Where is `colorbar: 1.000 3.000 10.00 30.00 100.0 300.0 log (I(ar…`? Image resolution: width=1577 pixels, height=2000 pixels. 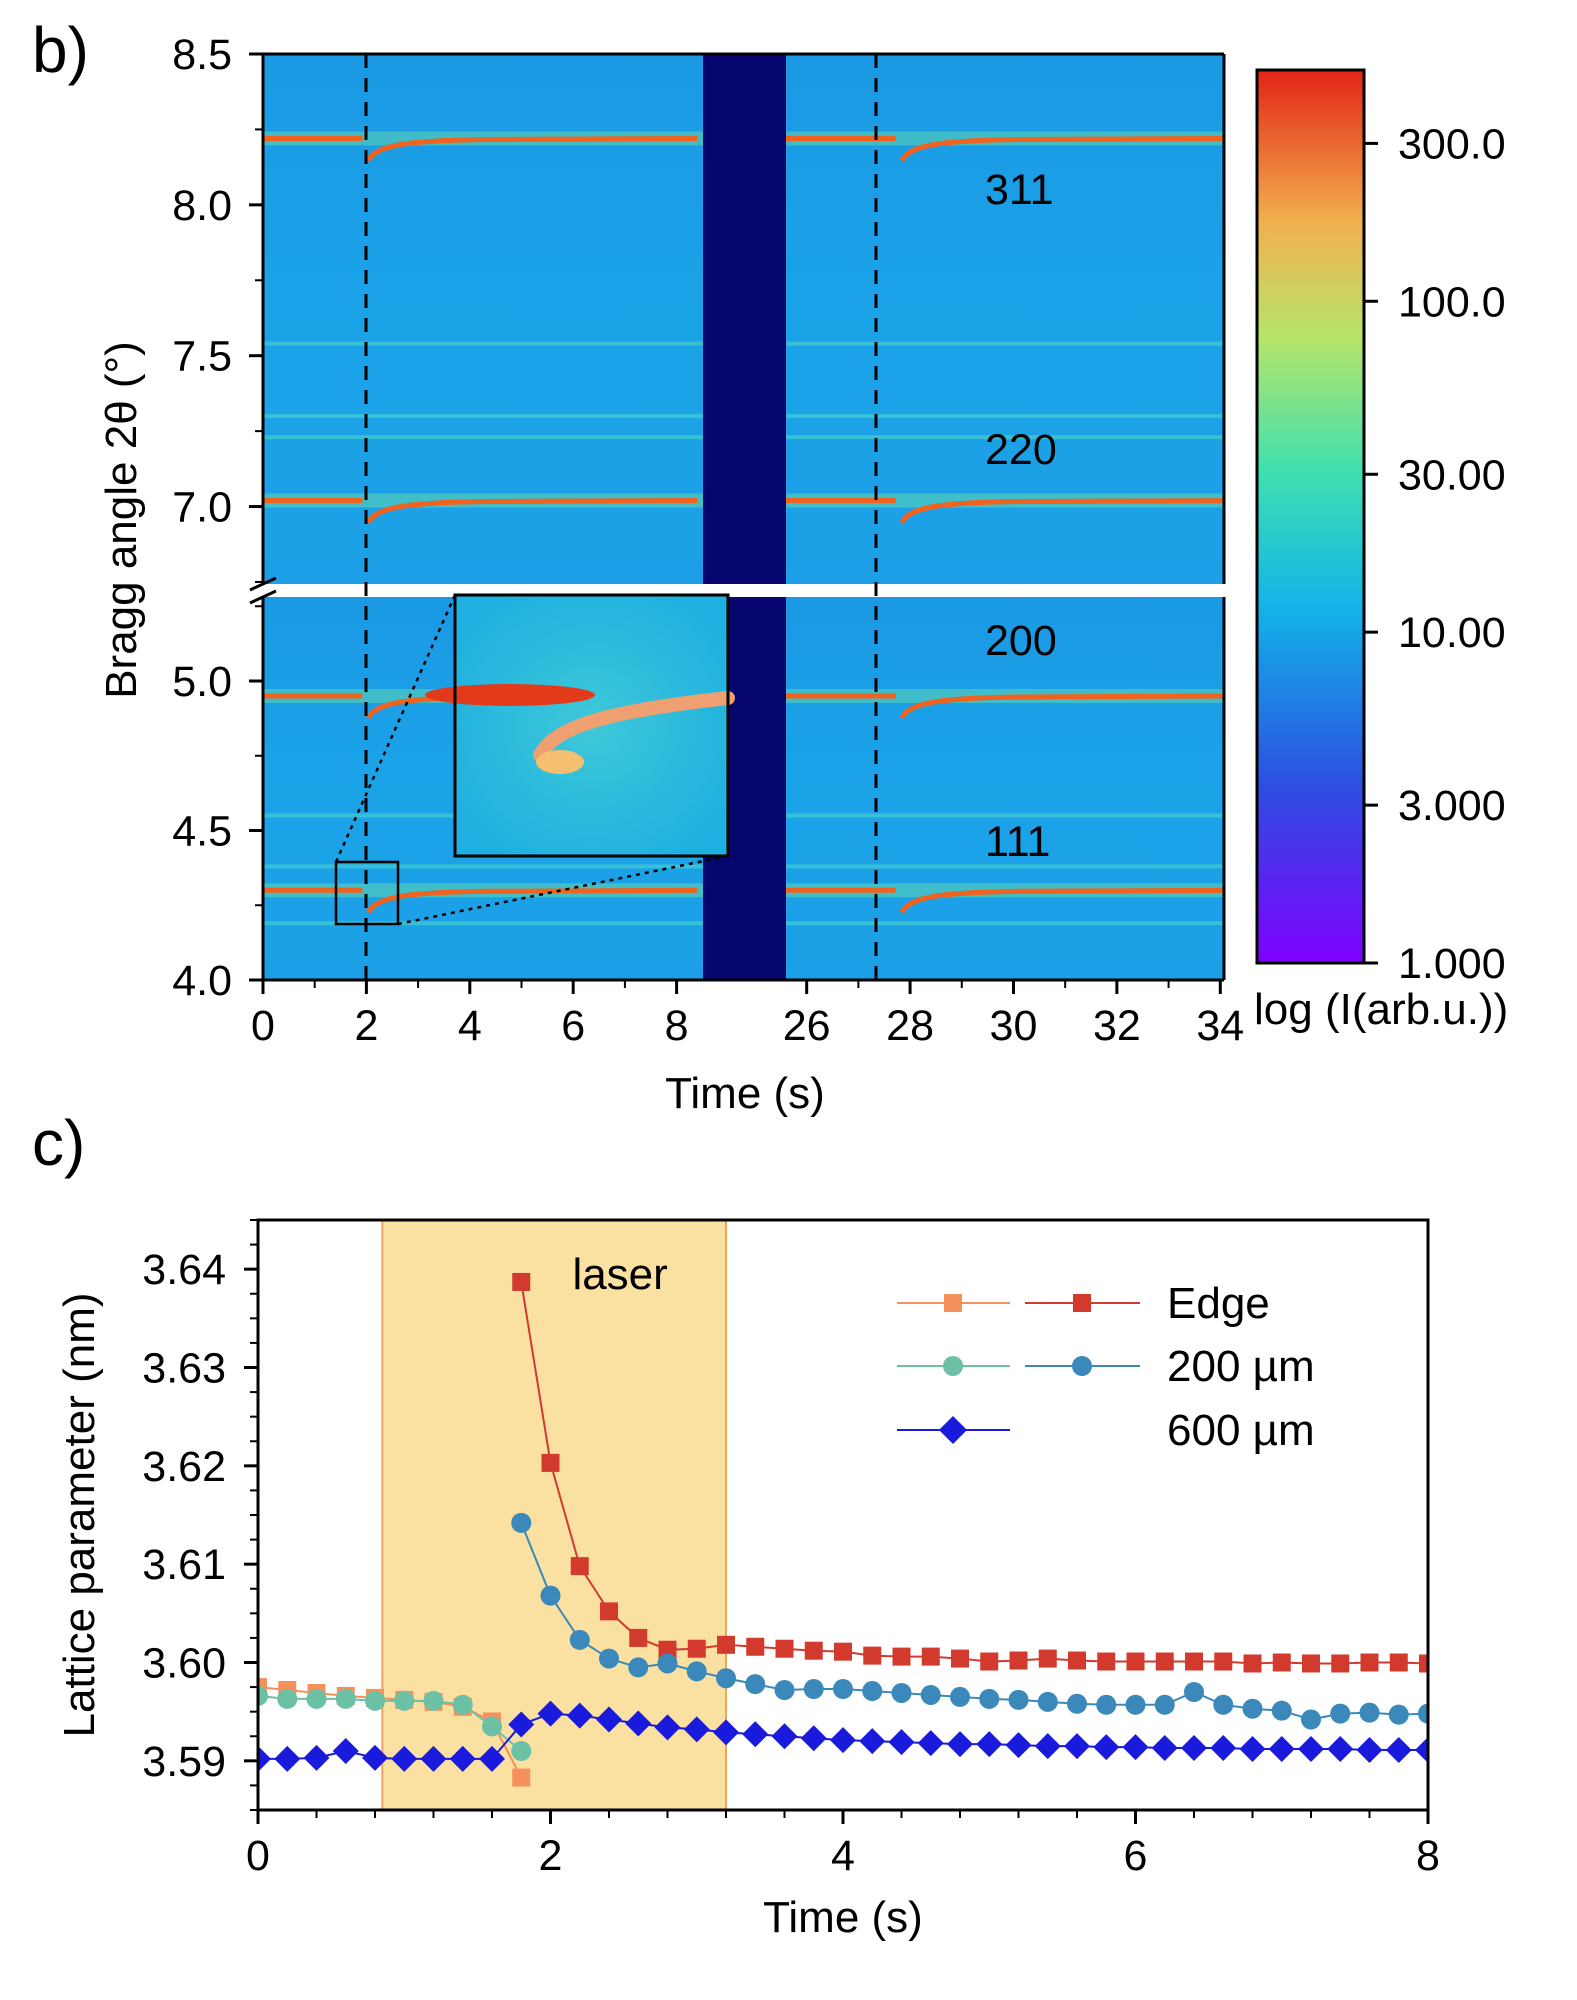 colorbar: 1.000 3.000 10.00 30.00 100.0 300.0 log (I(ar… is located at coordinates (1381, 551).